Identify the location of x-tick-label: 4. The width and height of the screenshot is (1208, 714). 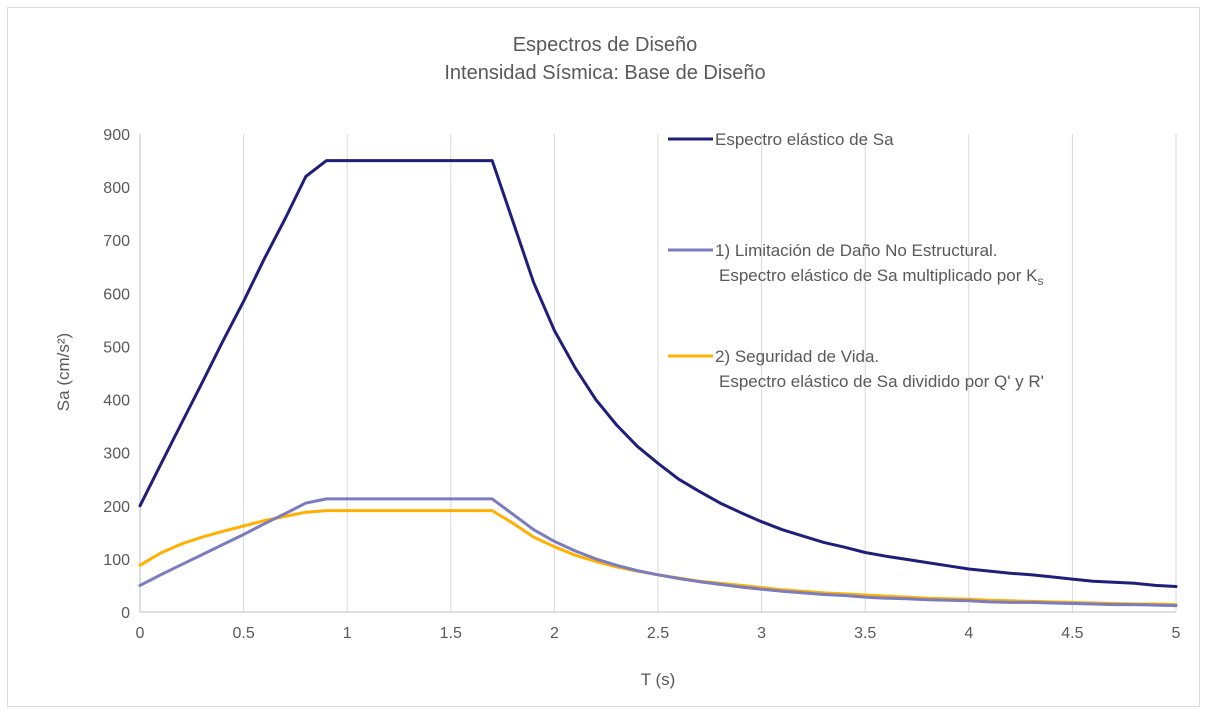
(968, 633).